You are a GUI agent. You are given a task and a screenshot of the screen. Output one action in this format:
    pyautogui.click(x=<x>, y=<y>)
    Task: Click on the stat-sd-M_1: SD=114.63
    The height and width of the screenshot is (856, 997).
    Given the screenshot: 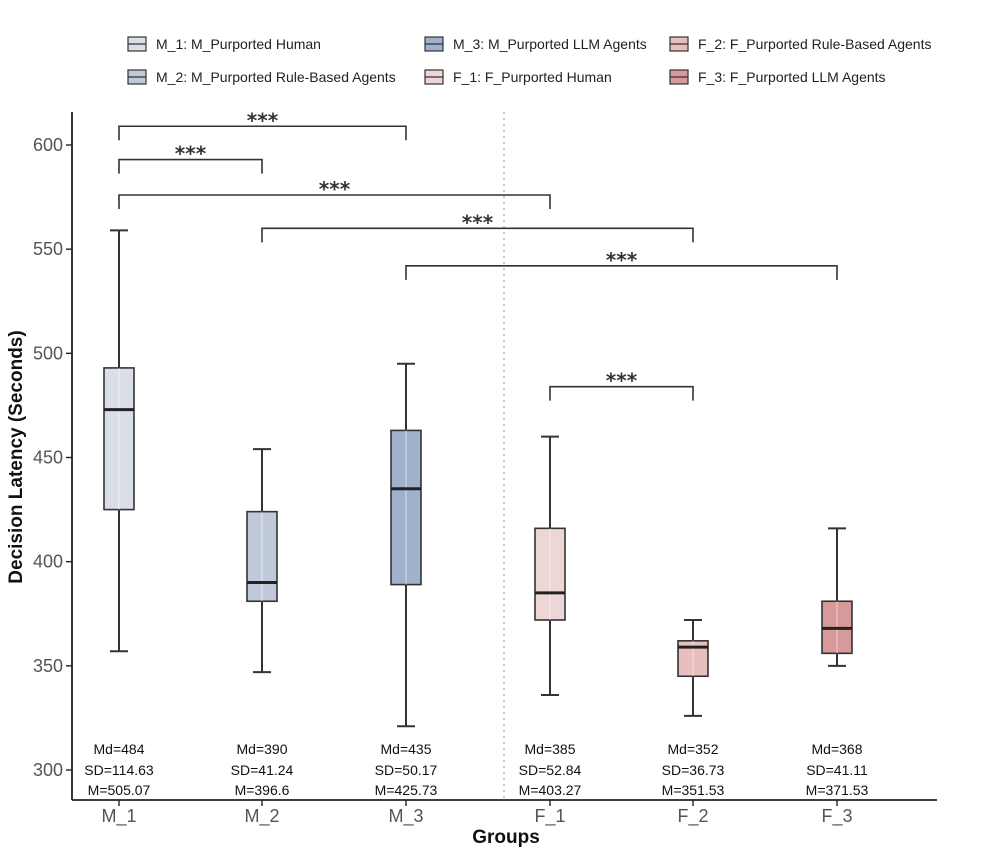 What is the action you would take?
    pyautogui.click(x=119, y=770)
    